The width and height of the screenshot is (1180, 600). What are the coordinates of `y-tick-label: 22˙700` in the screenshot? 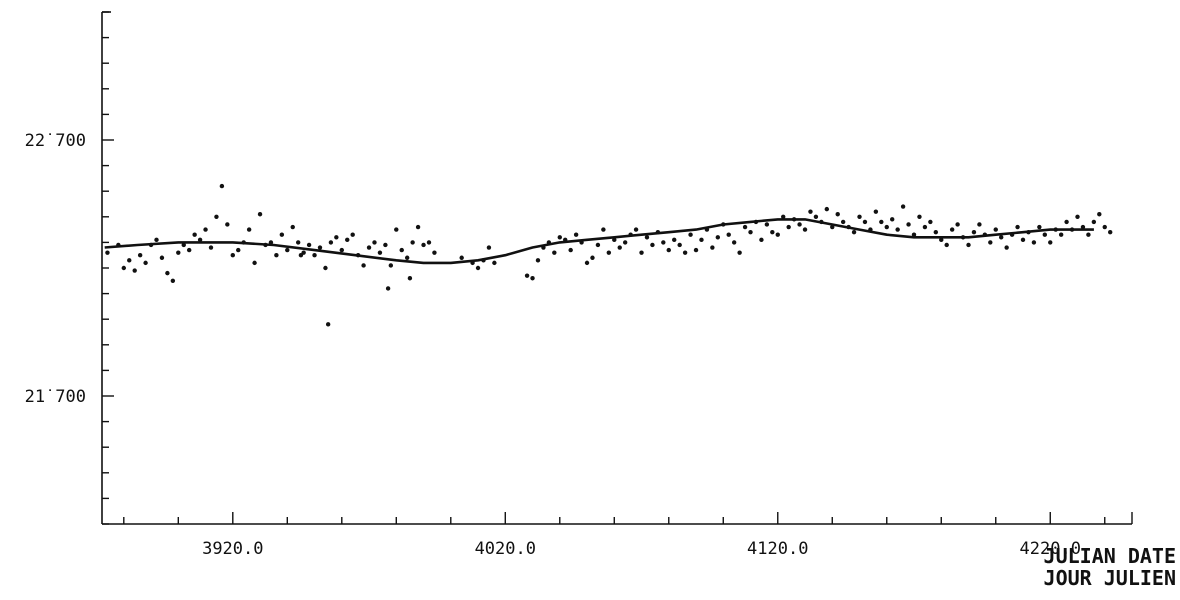 It's located at (55, 141).